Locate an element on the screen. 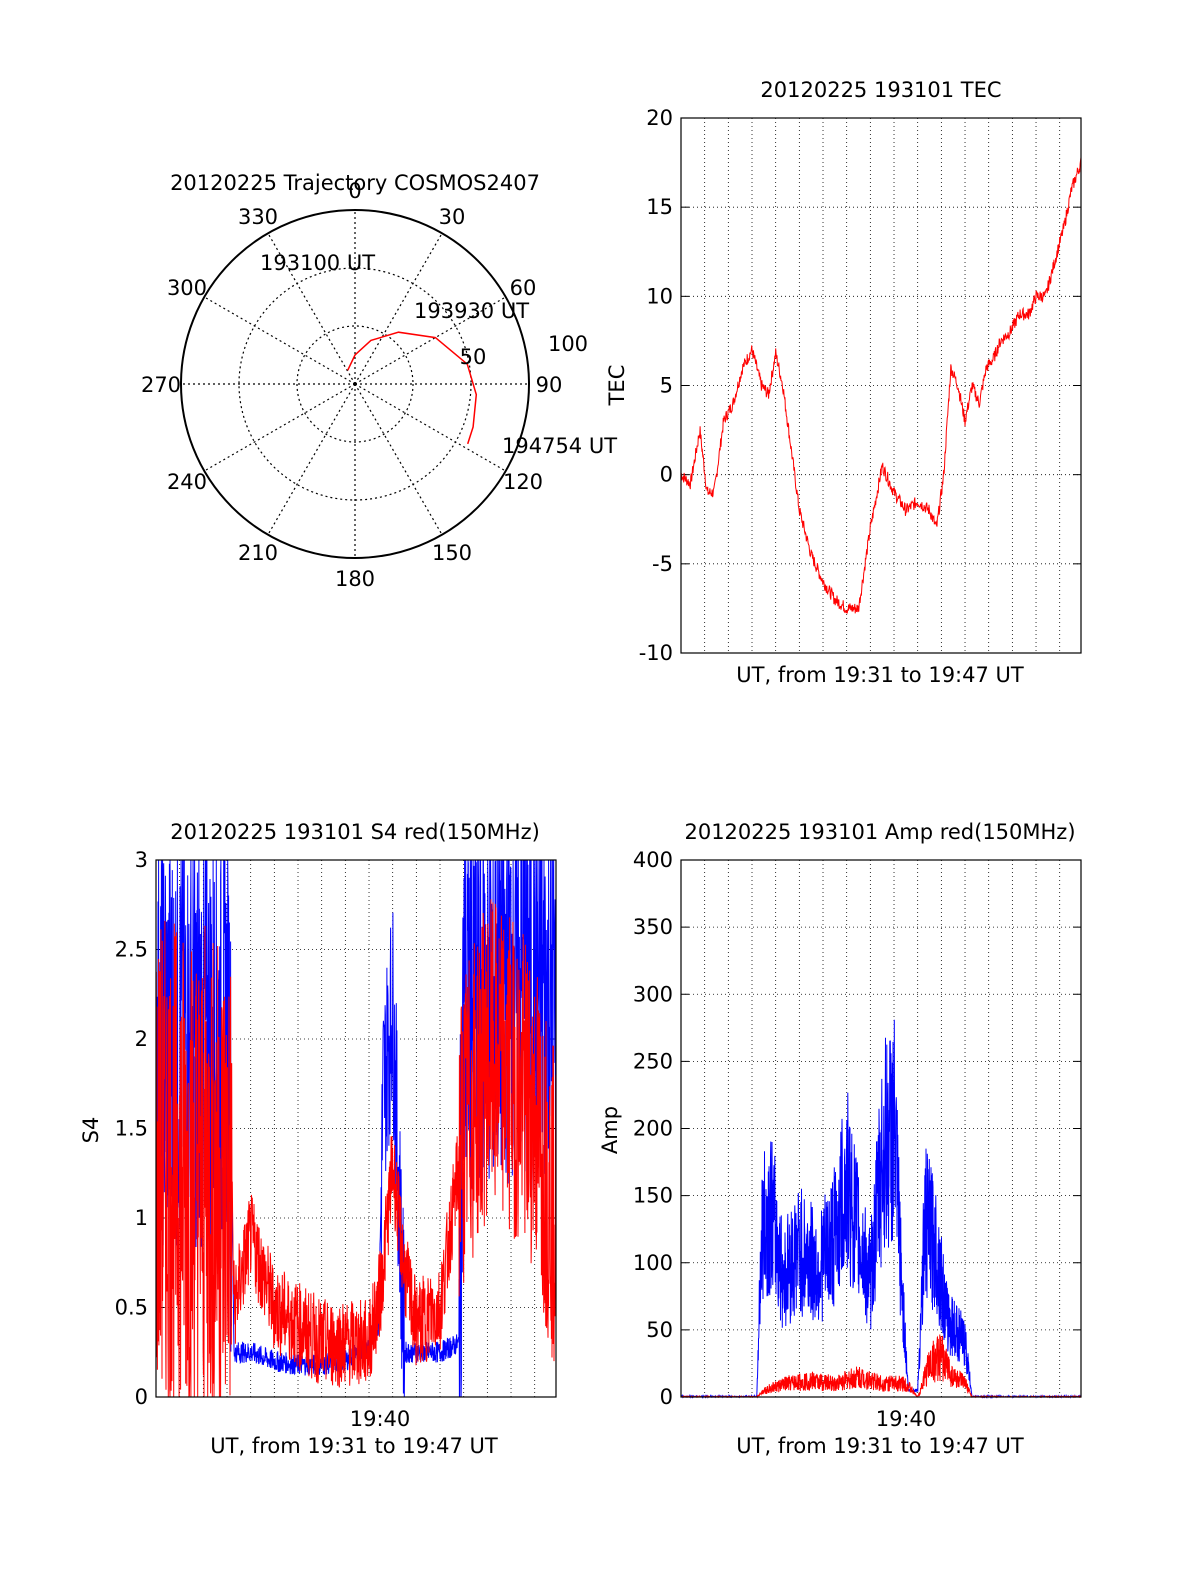  s4-ytick-label: 0.5 is located at coordinates (131, 1308).